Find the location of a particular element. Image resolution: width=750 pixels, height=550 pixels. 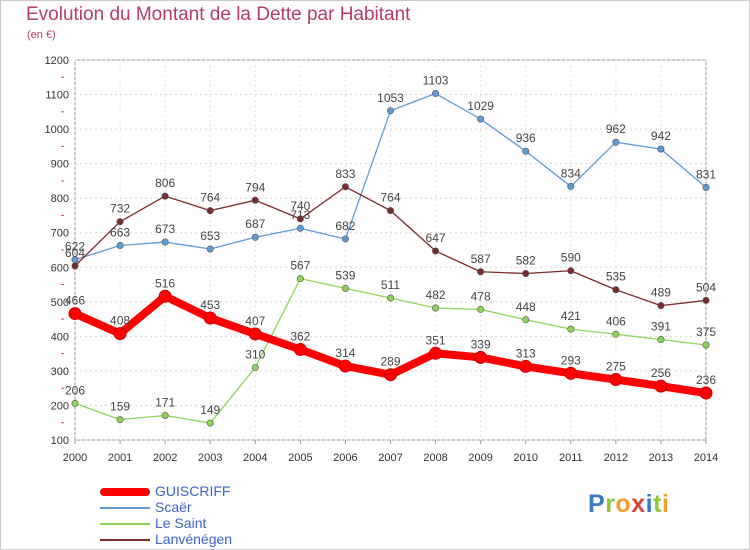

x-tick-label: 2002 is located at coordinates (165, 458).